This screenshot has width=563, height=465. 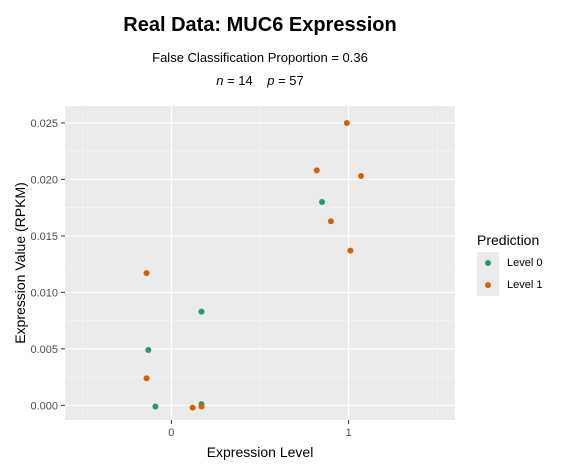 What do you see at coordinates (508, 240) in the screenshot?
I see `legend-title: Prediction` at bounding box center [508, 240].